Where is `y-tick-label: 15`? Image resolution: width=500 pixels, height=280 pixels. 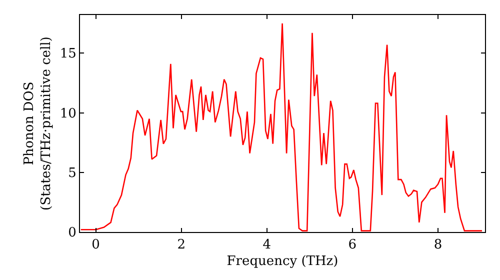
y-tick-label: 15 is located at coordinates (68, 54).